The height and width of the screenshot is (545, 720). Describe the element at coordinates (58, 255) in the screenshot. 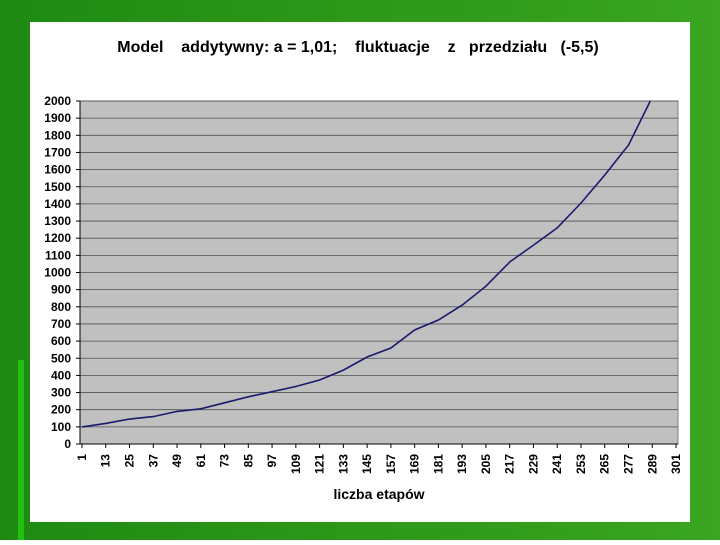

I see `y-tick-label: 1100` at that location.